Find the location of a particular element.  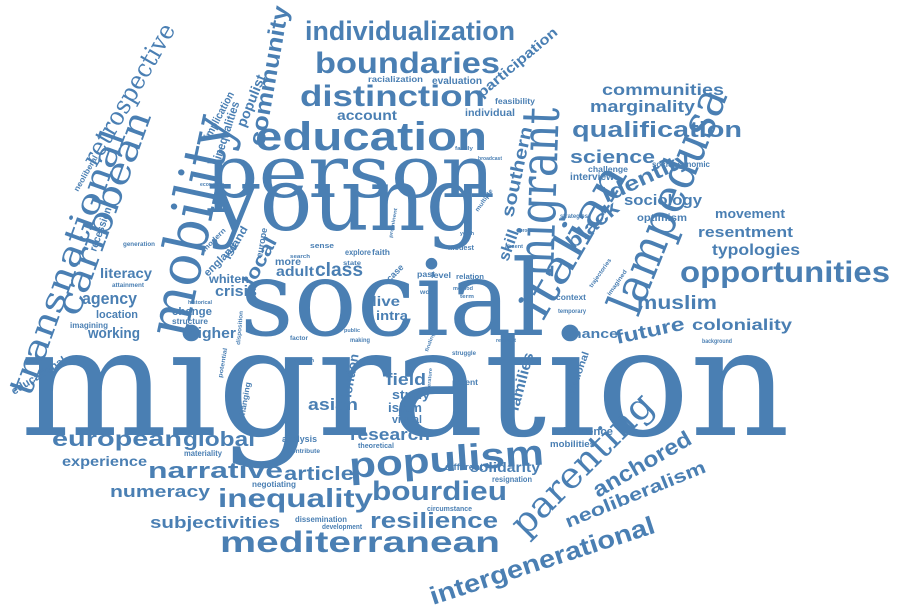

word-individualization: individualization is located at coordinates (410, 31).